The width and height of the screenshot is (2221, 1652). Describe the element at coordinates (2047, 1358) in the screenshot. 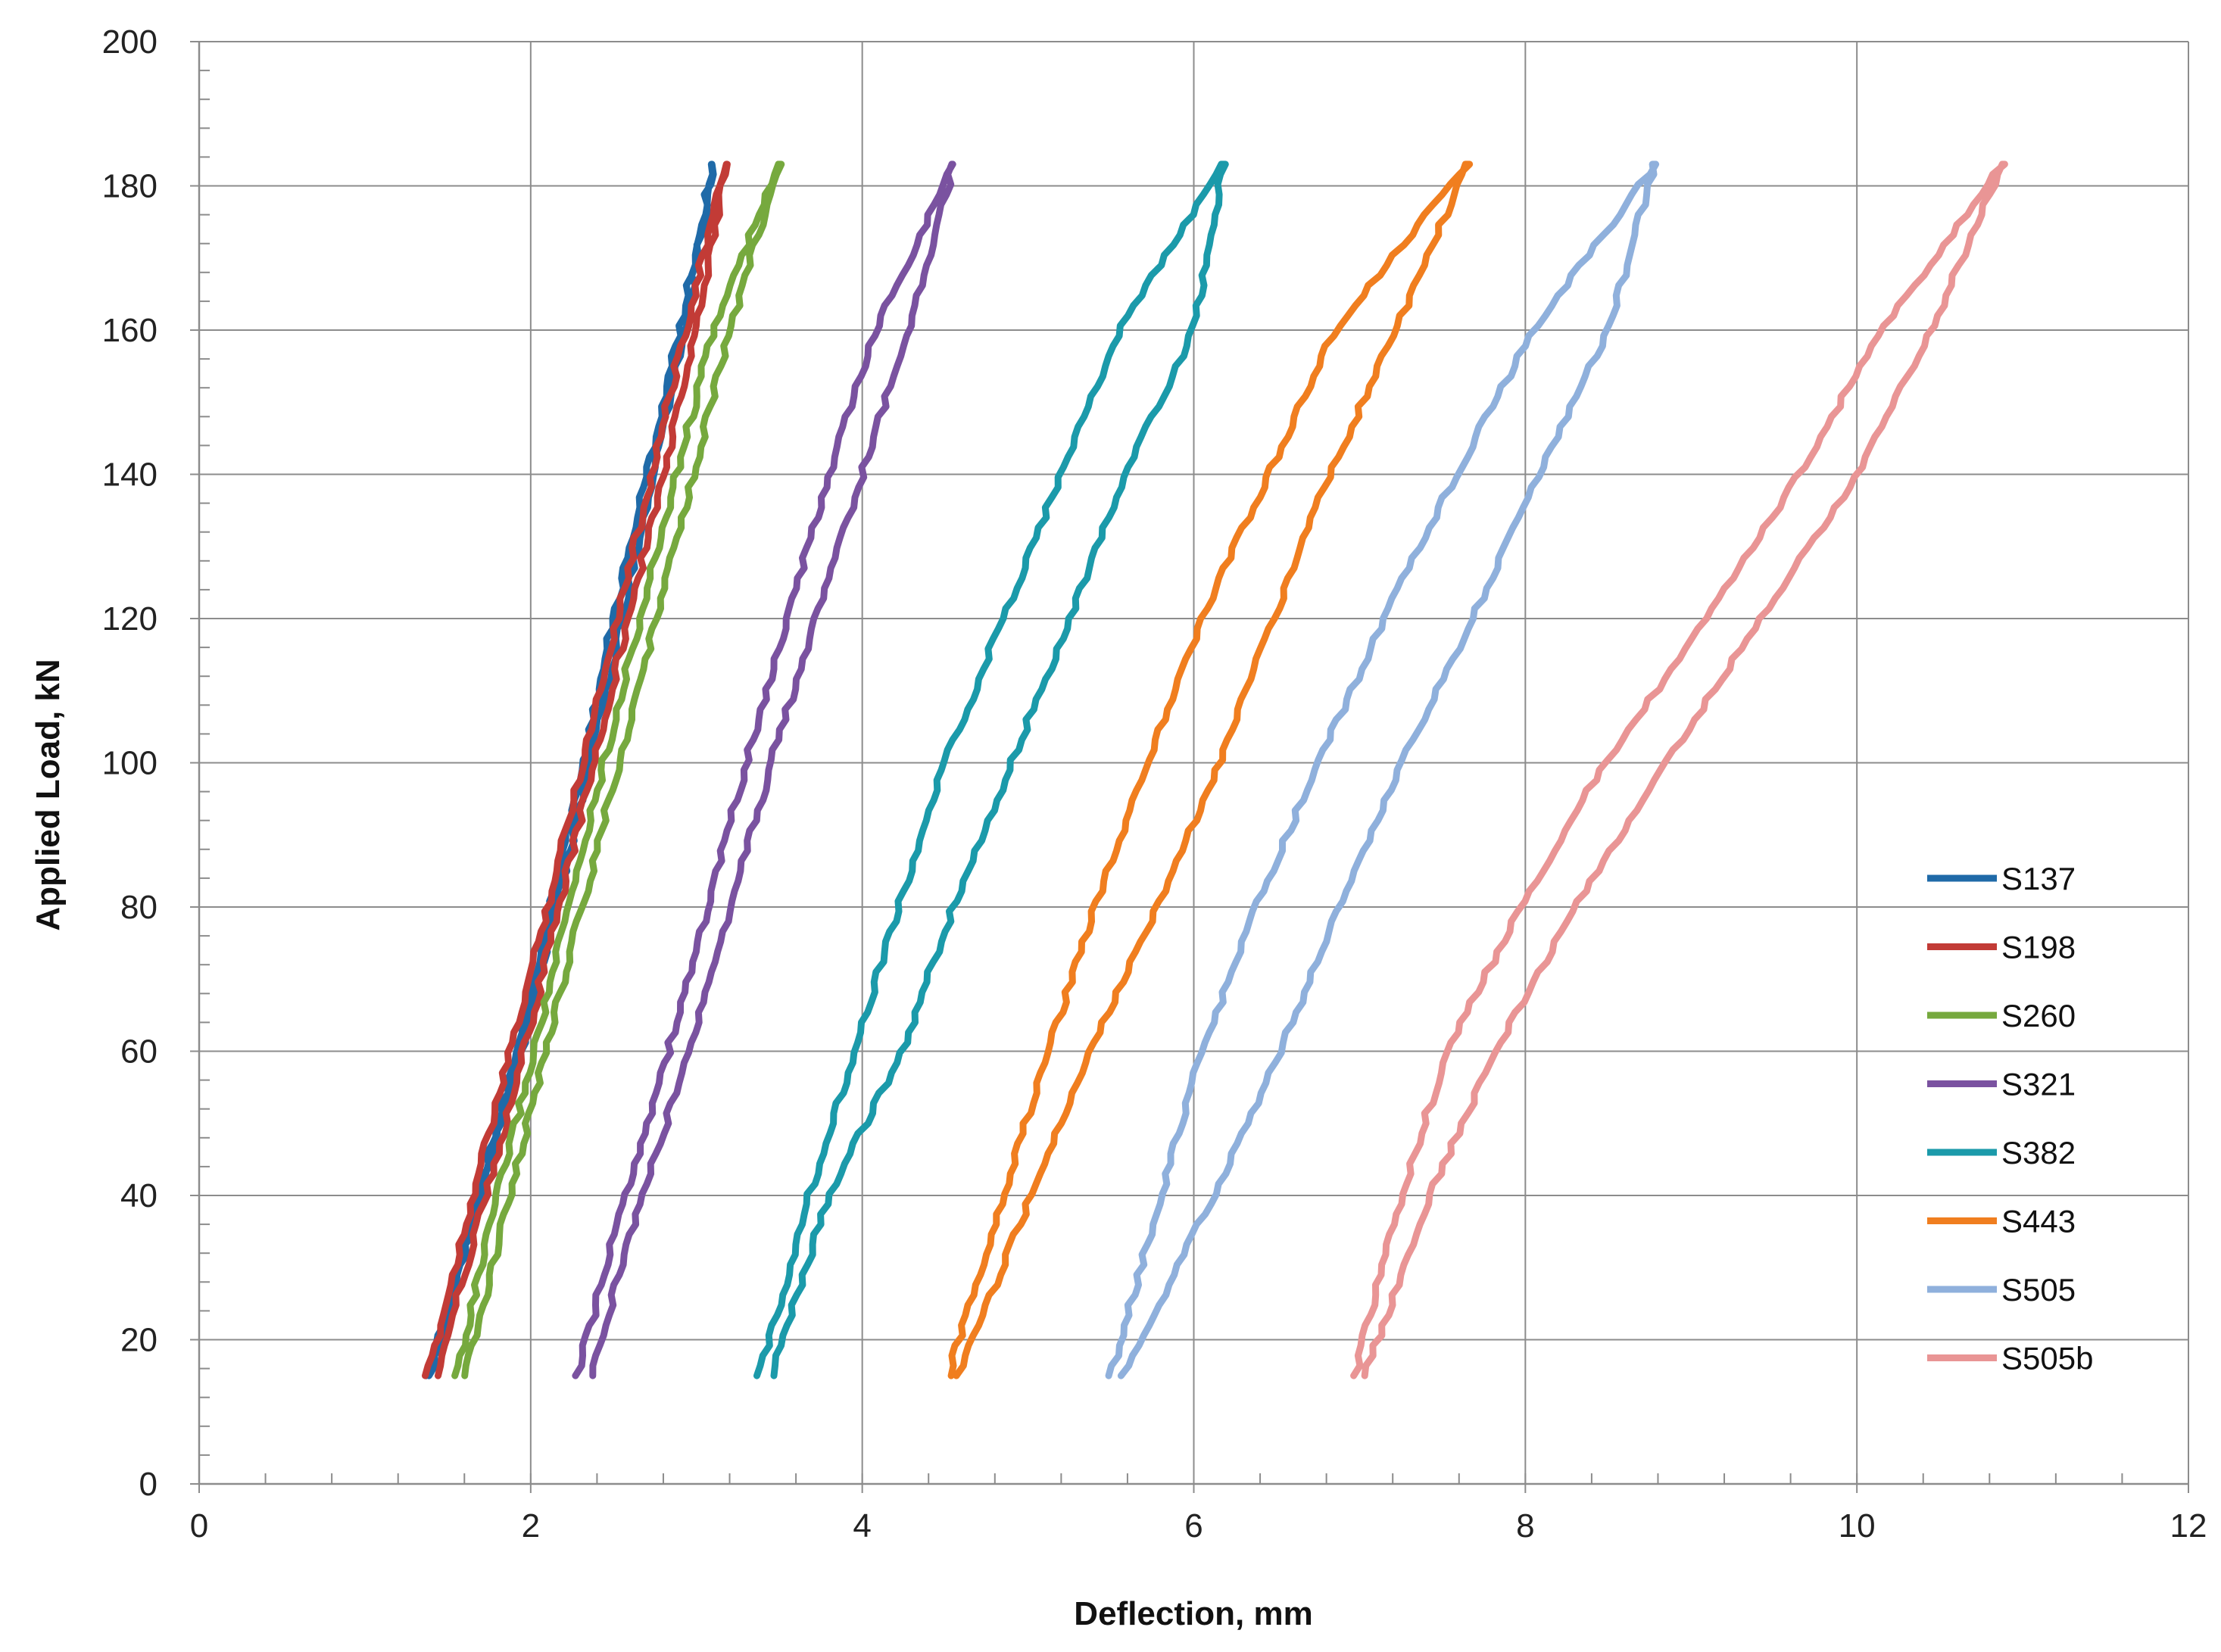

I see `legend-label-s505b: S505b` at that location.